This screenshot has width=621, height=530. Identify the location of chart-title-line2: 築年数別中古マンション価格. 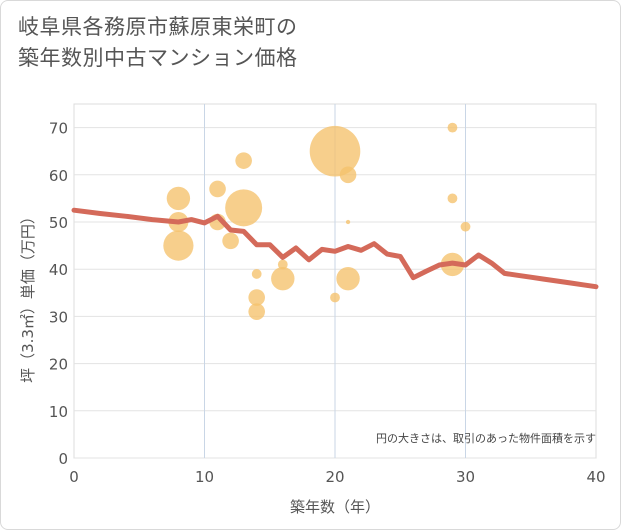
(158, 58).